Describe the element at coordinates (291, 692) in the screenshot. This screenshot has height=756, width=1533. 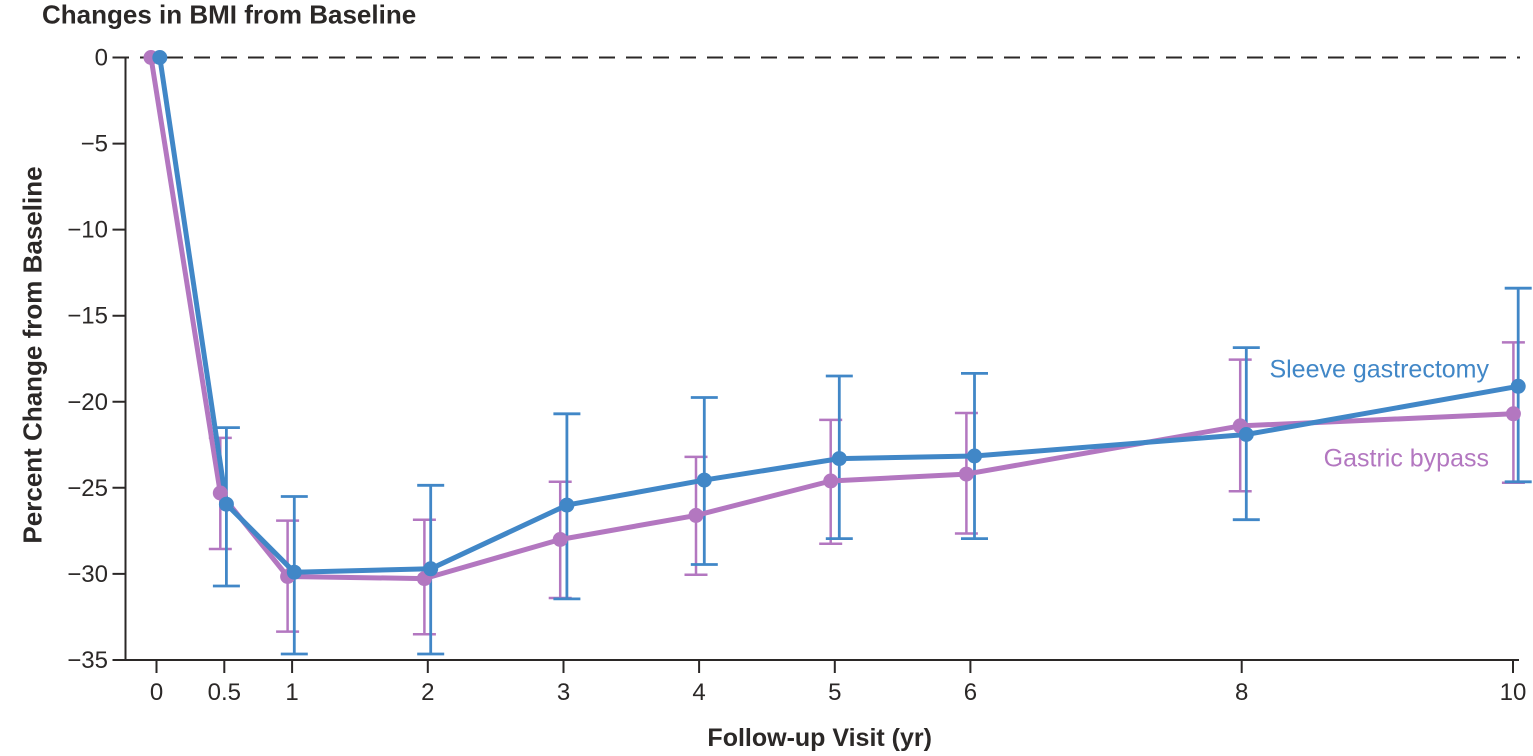
I see `svg-text: 1` at that location.